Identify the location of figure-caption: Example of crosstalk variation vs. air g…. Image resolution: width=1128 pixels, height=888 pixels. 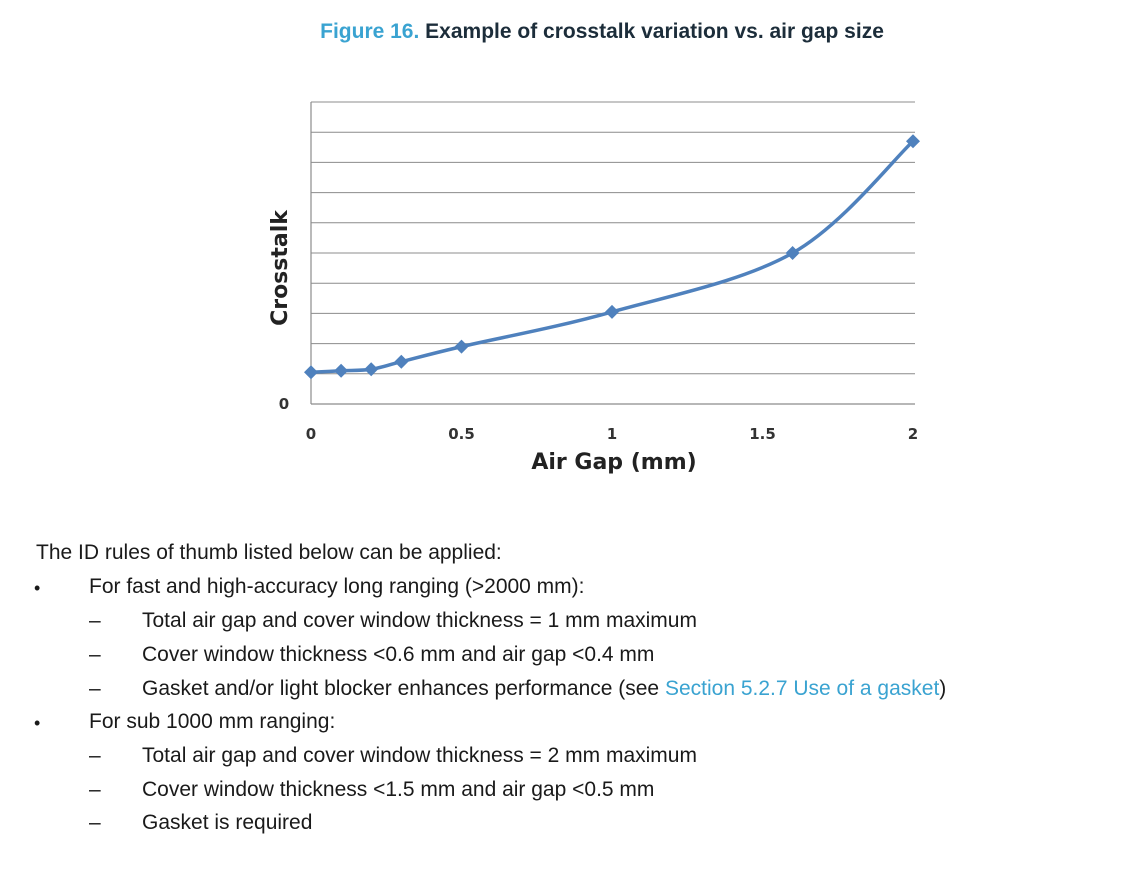
(654, 31).